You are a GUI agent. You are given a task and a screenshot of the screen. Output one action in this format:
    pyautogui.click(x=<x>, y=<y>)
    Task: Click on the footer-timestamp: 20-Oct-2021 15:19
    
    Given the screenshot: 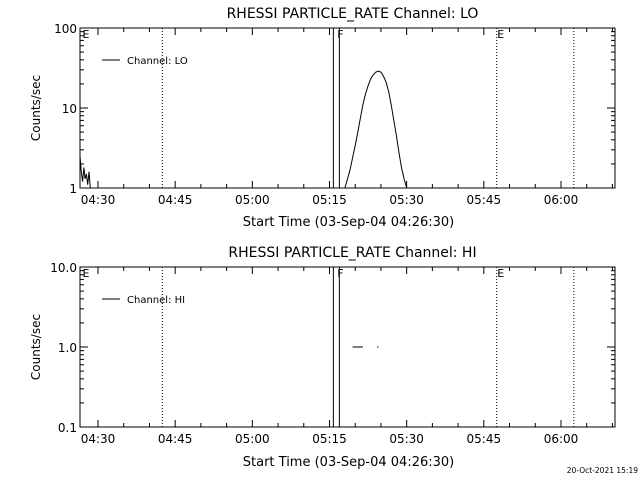 What is the action you would take?
    pyautogui.click(x=602, y=470)
    